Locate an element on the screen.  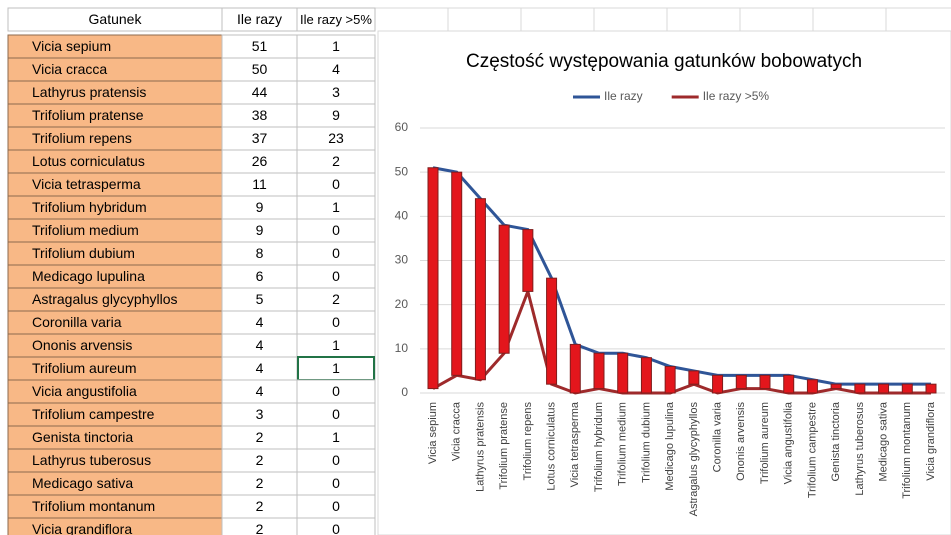
cell-text: Vicia cracca is located at coordinates (69, 69).